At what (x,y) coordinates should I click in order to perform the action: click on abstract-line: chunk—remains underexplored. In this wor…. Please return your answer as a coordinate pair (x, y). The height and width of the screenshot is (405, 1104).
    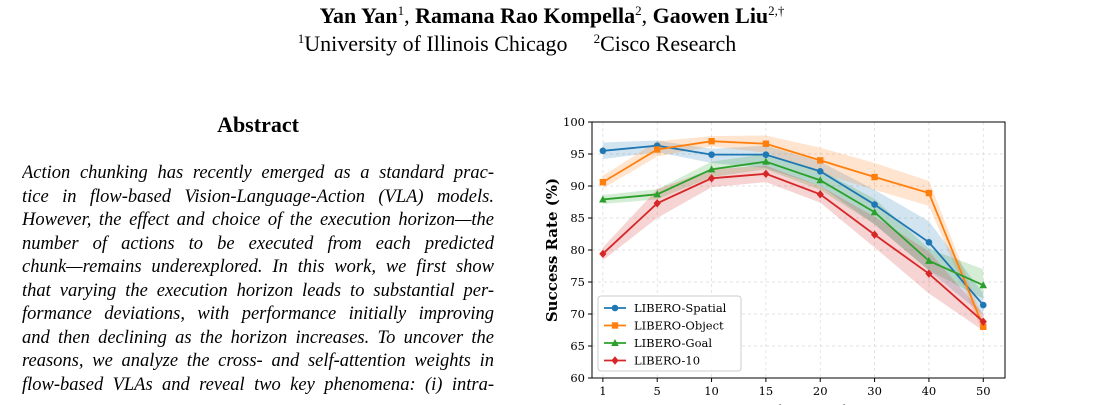
    Looking at the image, I should click on (258, 267).